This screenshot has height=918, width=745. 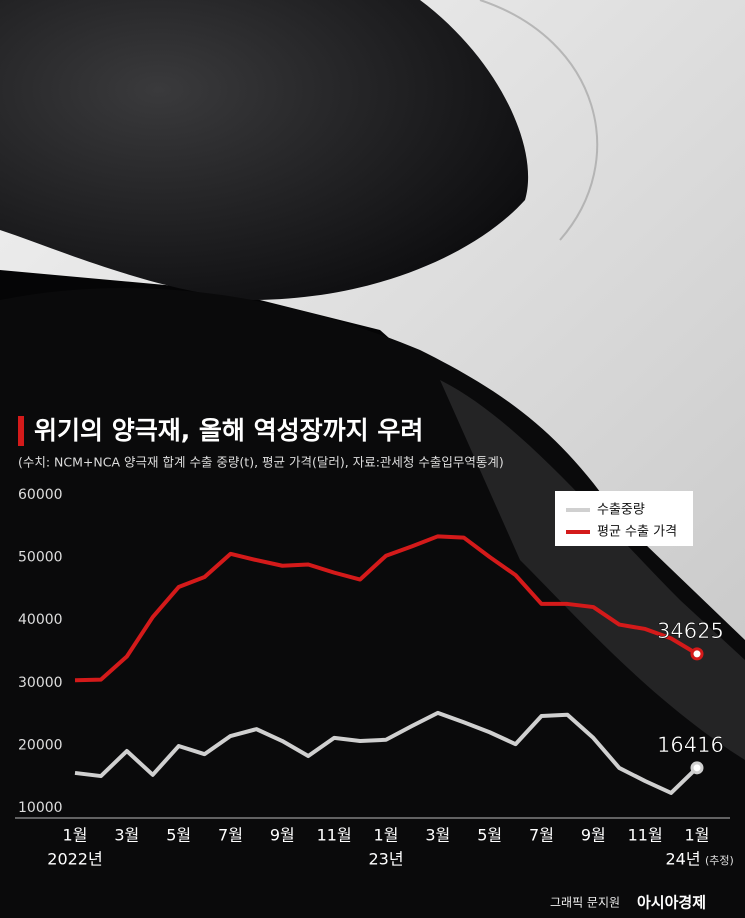 I want to click on y-tick-label: 30000, so click(x=40, y=683).